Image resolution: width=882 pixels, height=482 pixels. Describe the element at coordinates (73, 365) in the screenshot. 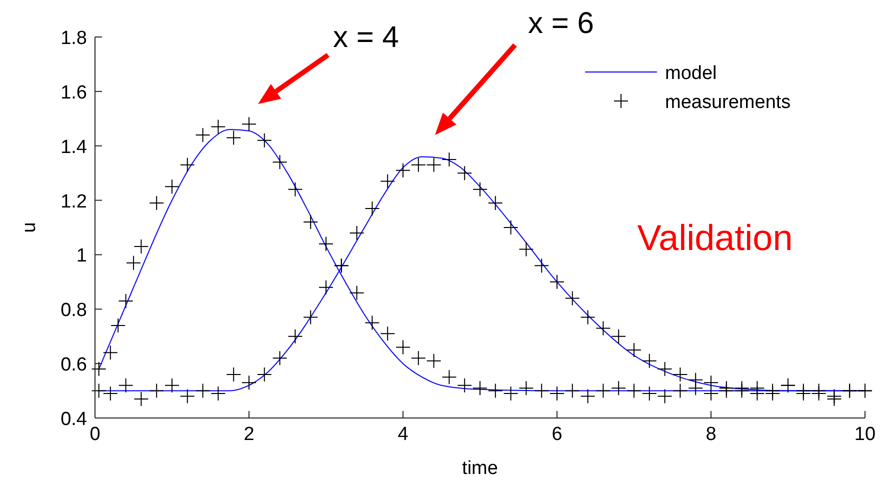

I see `y-tick-label: 0.6` at that location.